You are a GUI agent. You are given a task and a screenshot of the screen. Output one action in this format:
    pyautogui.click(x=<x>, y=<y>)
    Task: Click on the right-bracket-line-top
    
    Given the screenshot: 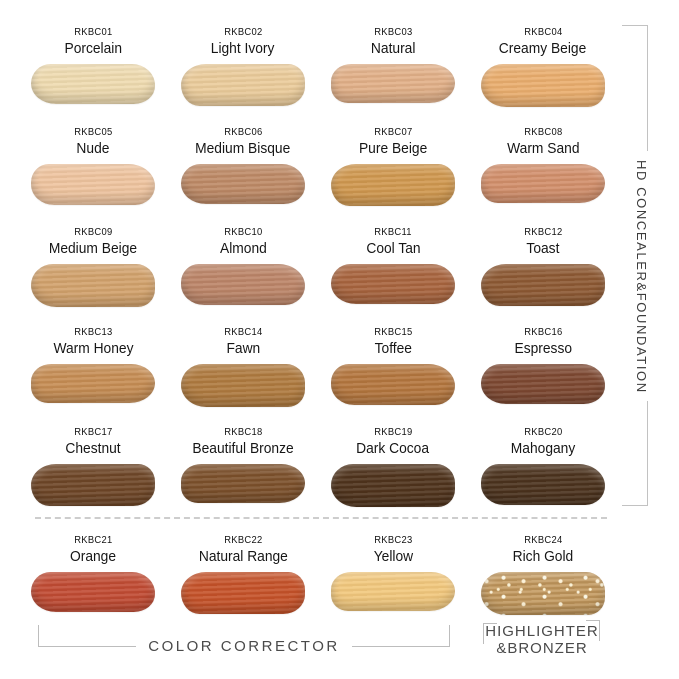 What is the action you would take?
    pyautogui.click(x=647, y=88)
    